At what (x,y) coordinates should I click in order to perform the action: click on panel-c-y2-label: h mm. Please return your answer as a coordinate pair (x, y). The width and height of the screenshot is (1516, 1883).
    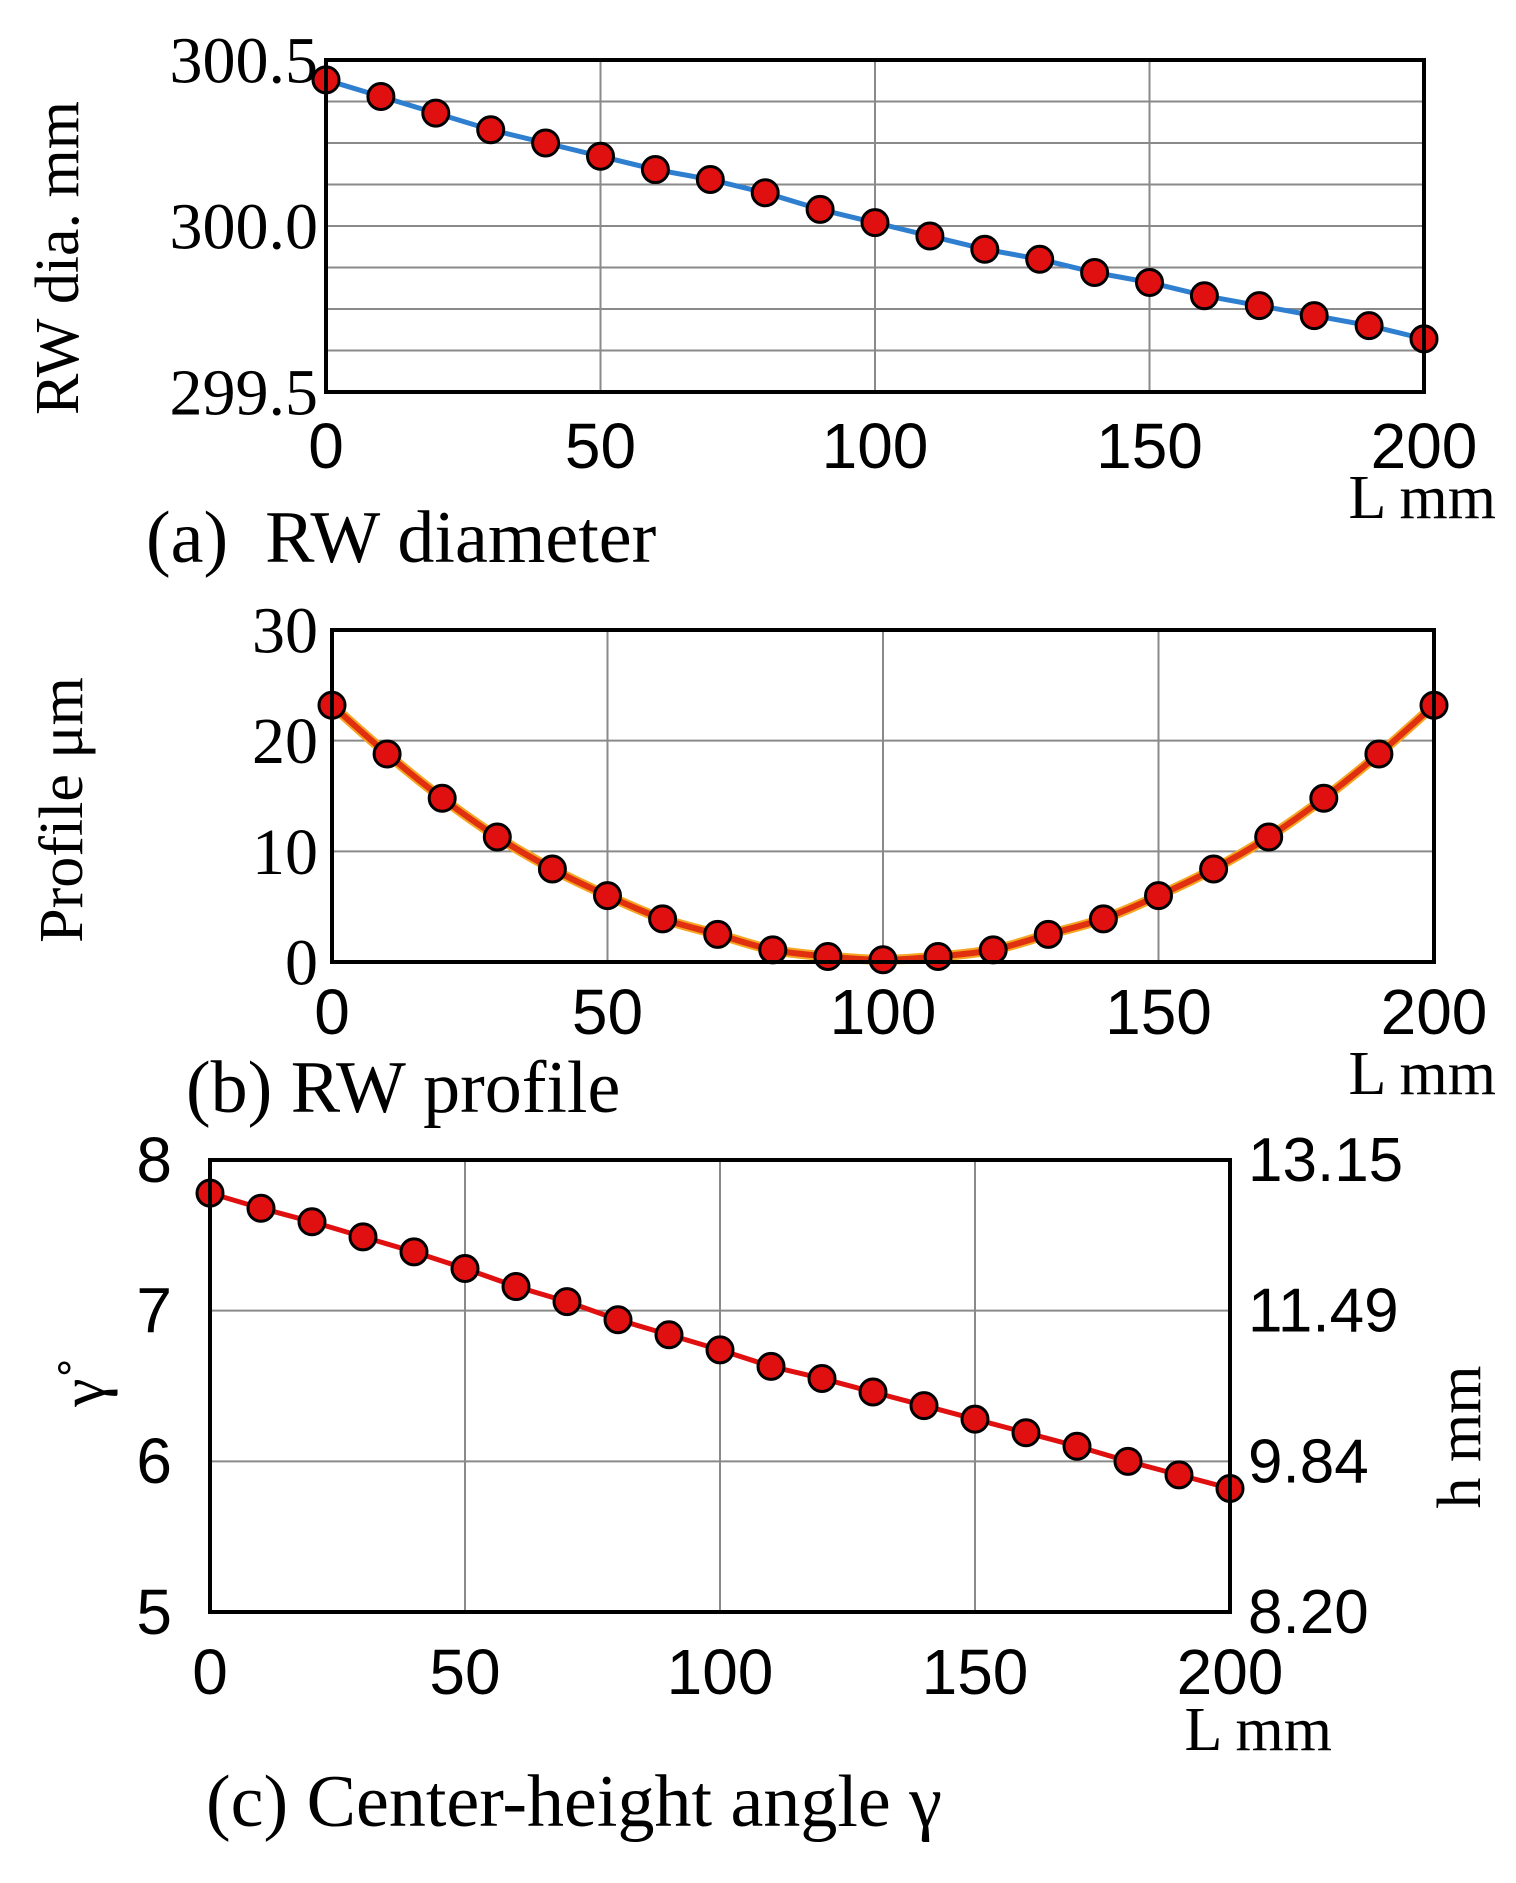
    Looking at the image, I should click on (1460, 1437).